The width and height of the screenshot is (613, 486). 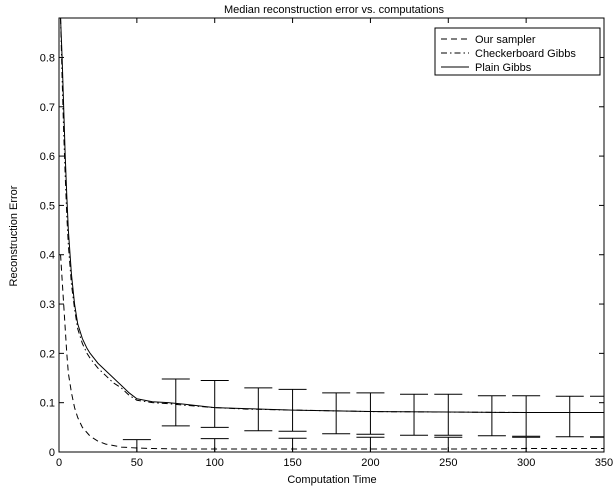 I want to click on x-tick-label: 50, so click(x=137, y=463).